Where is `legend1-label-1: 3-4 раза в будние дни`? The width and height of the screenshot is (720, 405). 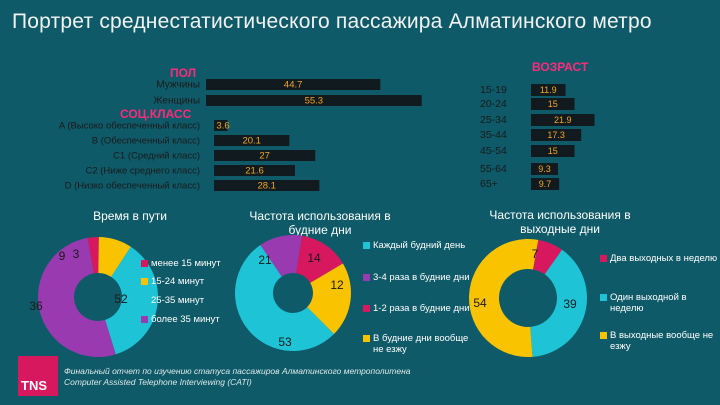 legend1-label-1: 3-4 раза в будние дни is located at coordinates (421, 277).